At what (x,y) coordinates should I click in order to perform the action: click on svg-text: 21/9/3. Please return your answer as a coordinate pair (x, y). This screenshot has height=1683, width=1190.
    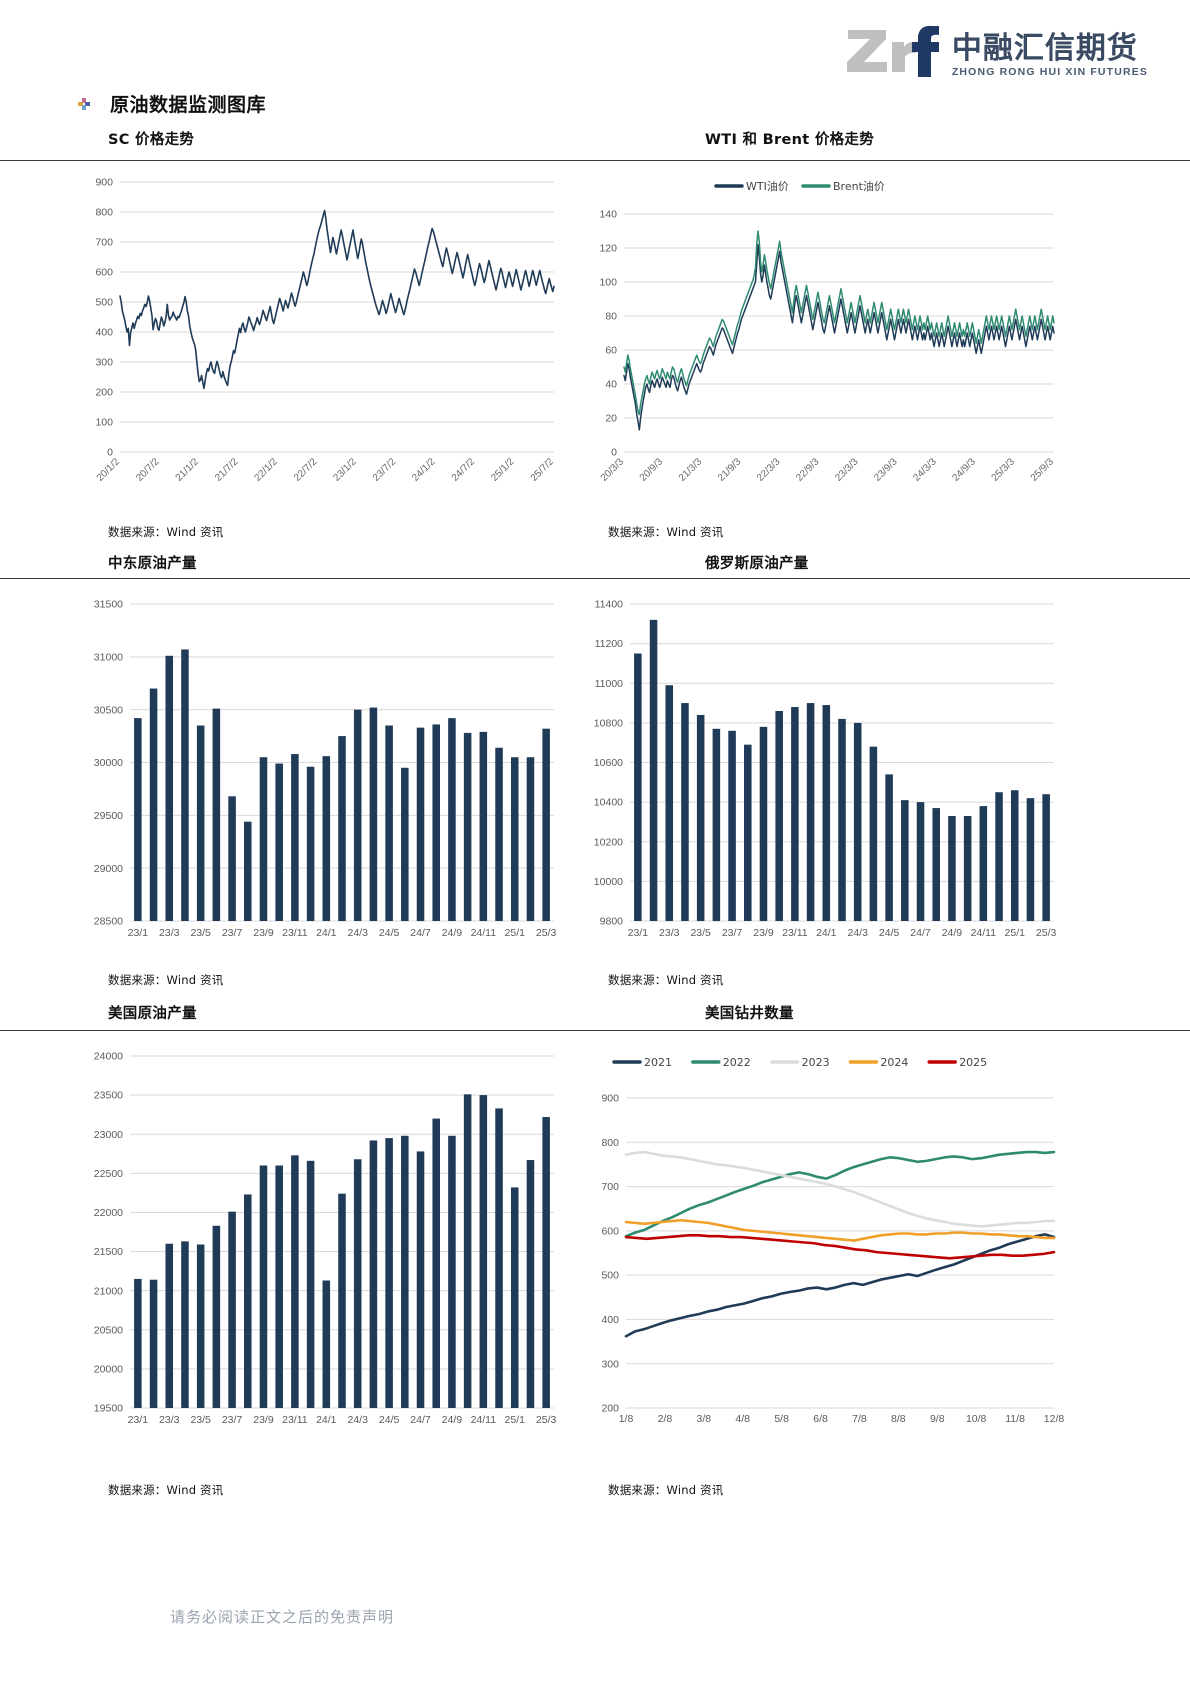
    Looking at the image, I should click on (730, 470).